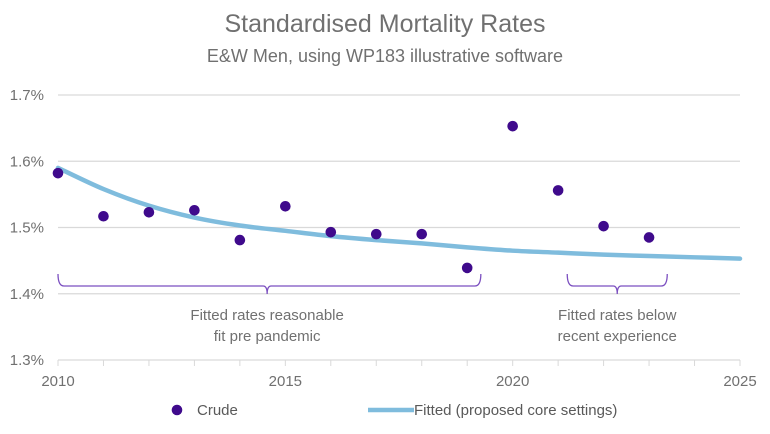  Describe the element at coordinates (285, 381) in the screenshot. I see `x-tick-label: 2015` at that location.